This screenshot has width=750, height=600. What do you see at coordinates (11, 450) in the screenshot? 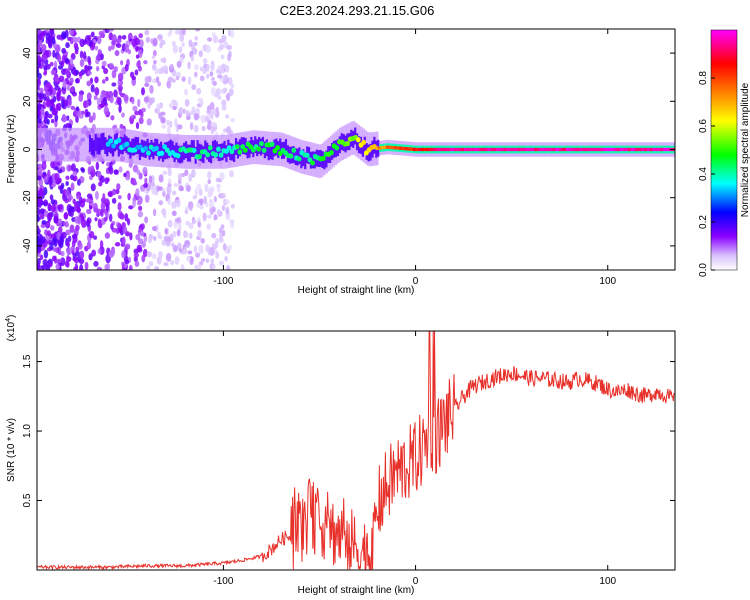
I see `snr-y-label: SNR (10 * v/v)` at bounding box center [11, 450].